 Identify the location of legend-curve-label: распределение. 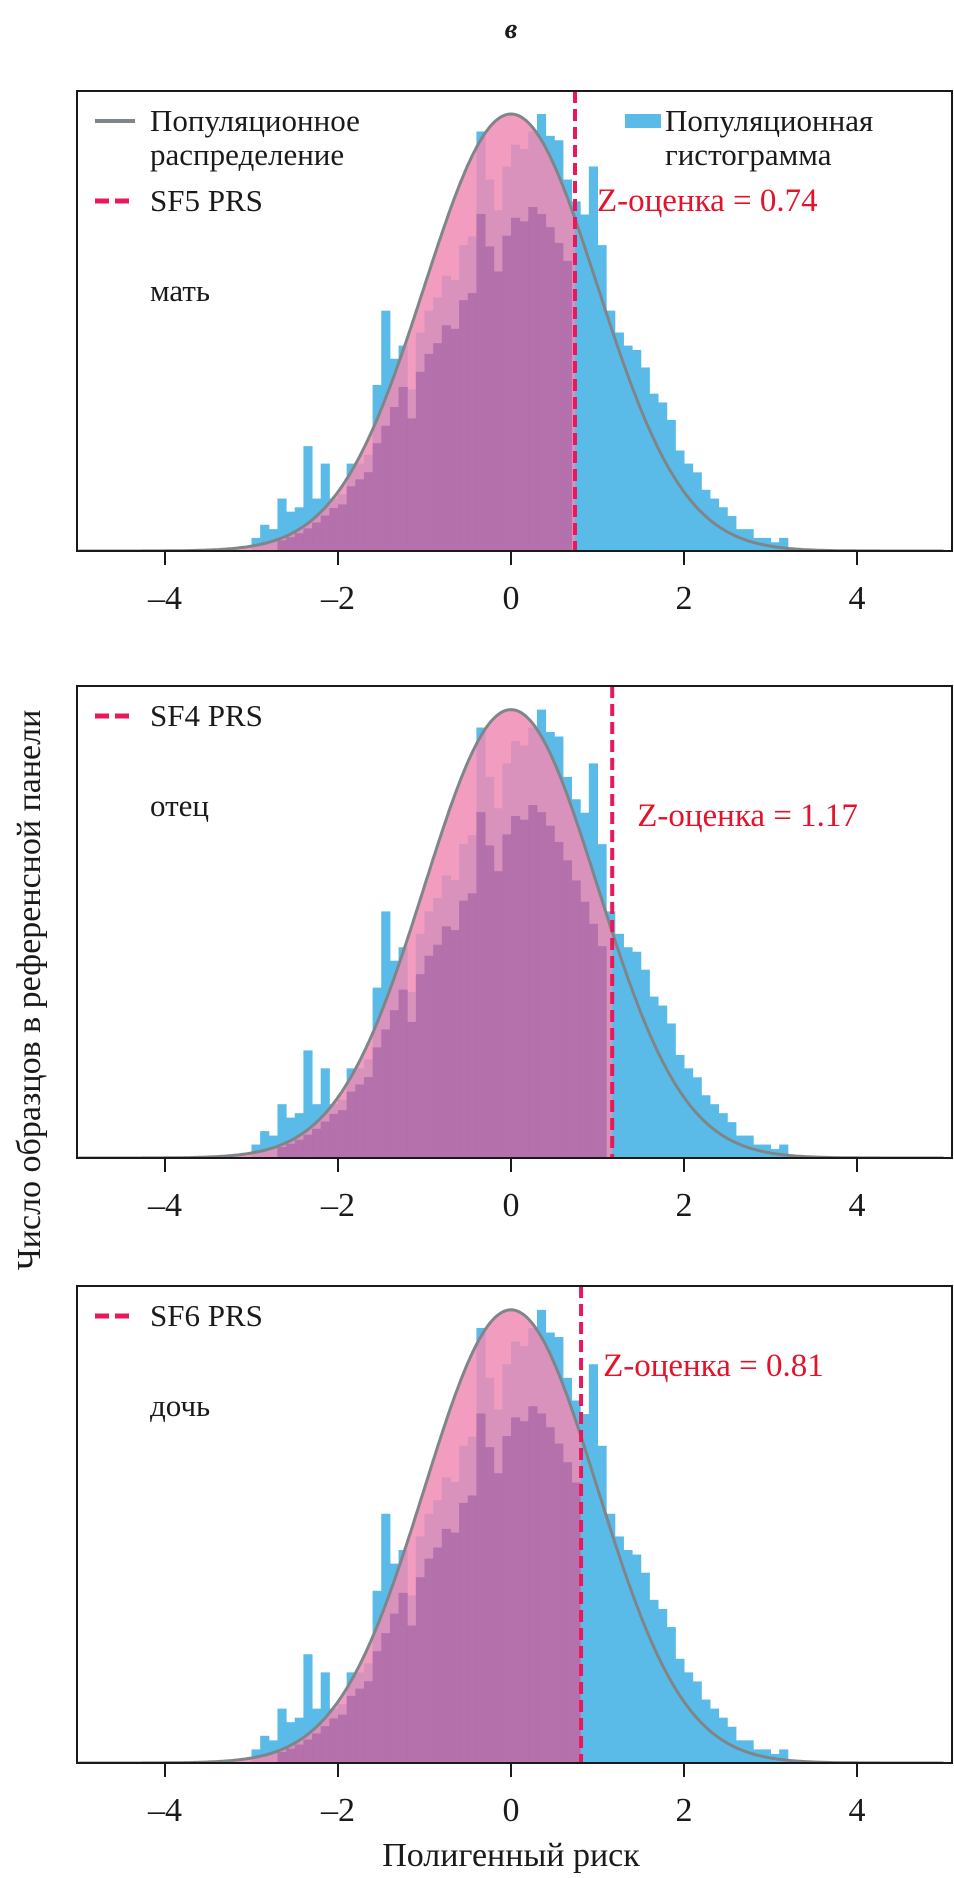
(247, 154).